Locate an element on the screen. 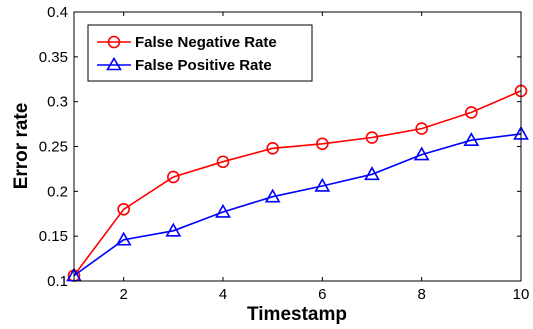 This screenshot has height=329, width=533. legend: False Negative Rate False Positive Rate is located at coordinates (200, 53).